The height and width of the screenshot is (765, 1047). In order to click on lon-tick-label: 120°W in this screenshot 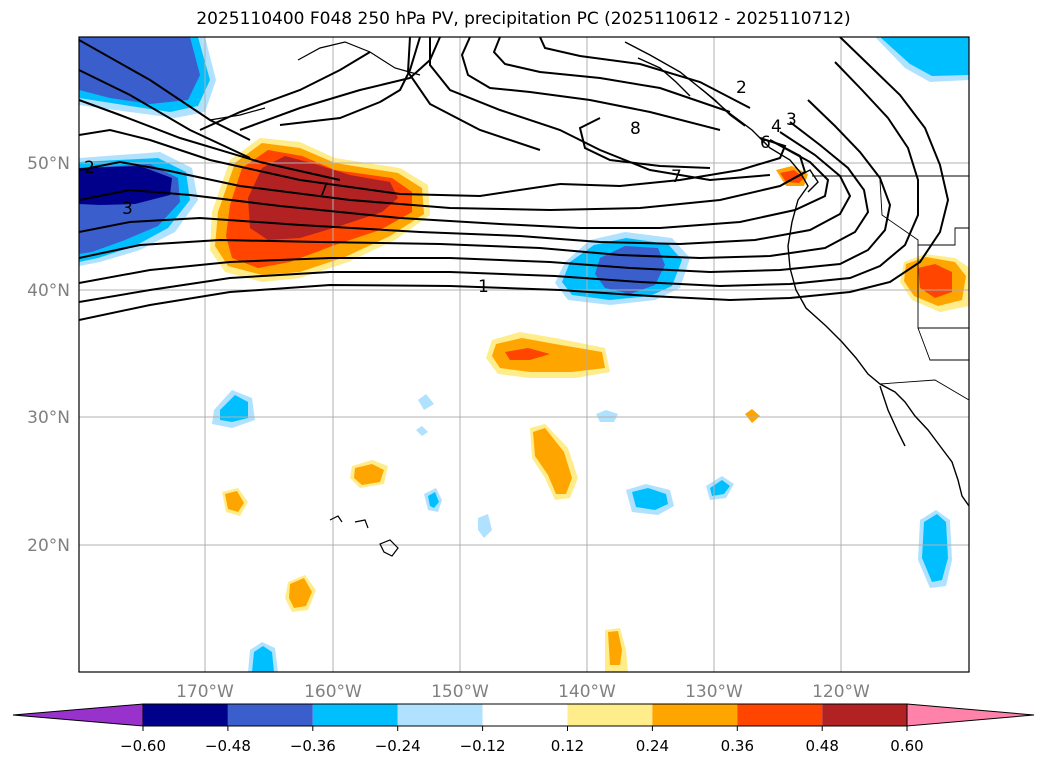, I will do `click(841, 692)`.